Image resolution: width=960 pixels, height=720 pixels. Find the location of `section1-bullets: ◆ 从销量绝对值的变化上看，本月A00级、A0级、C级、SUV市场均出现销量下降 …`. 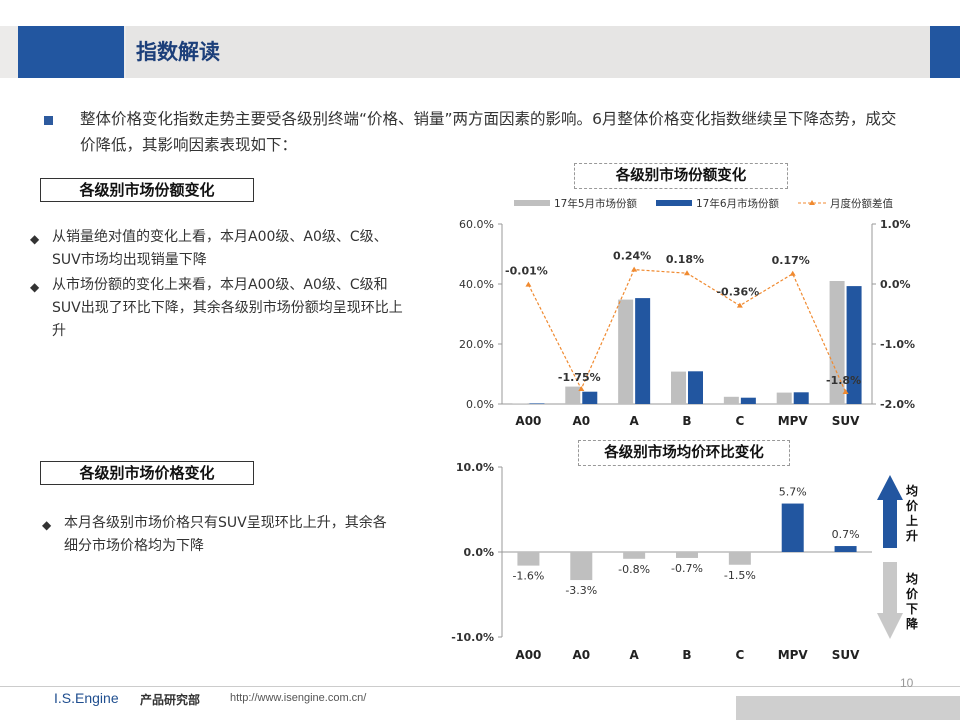

section1-bullets: ◆ 从销量绝对值的变化上看，本月A00级、A0级、C级、SUV市场均出现销量下降 … is located at coordinates (218, 285).